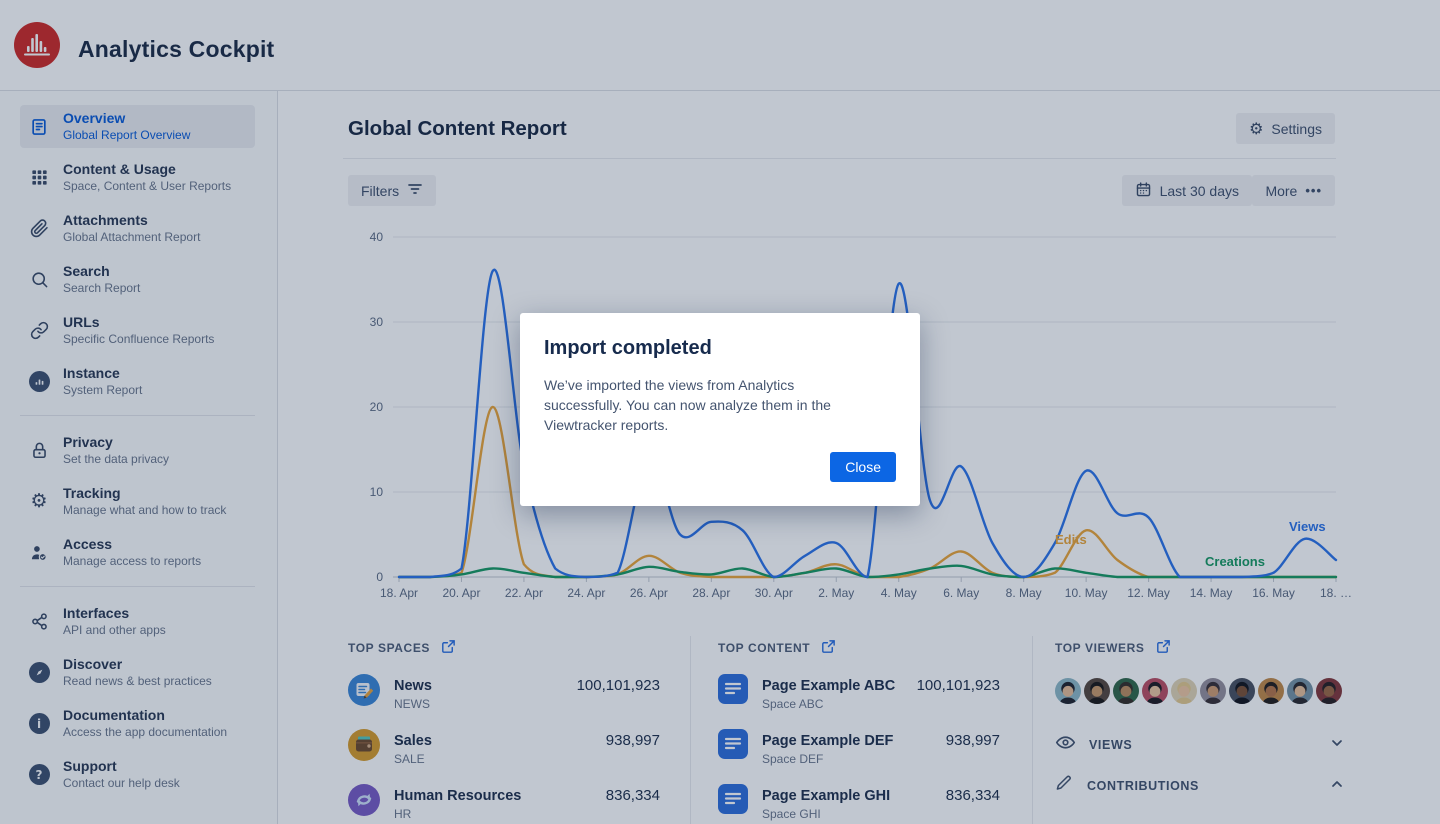 The width and height of the screenshot is (1440, 824). What do you see at coordinates (628, 348) in the screenshot?
I see `dialog-title: Import completed` at bounding box center [628, 348].